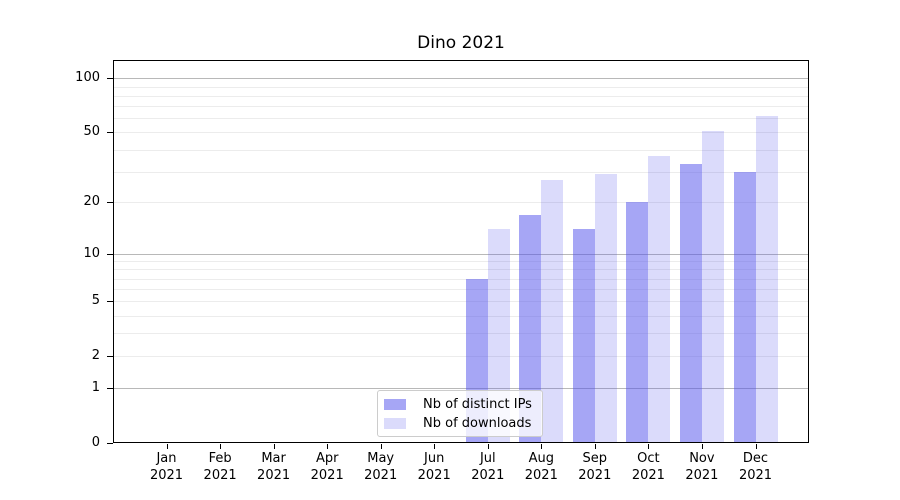 The height and width of the screenshot is (500, 900). What do you see at coordinates (488, 446) in the screenshot?
I see `x-tick-mark-jul` at bounding box center [488, 446].